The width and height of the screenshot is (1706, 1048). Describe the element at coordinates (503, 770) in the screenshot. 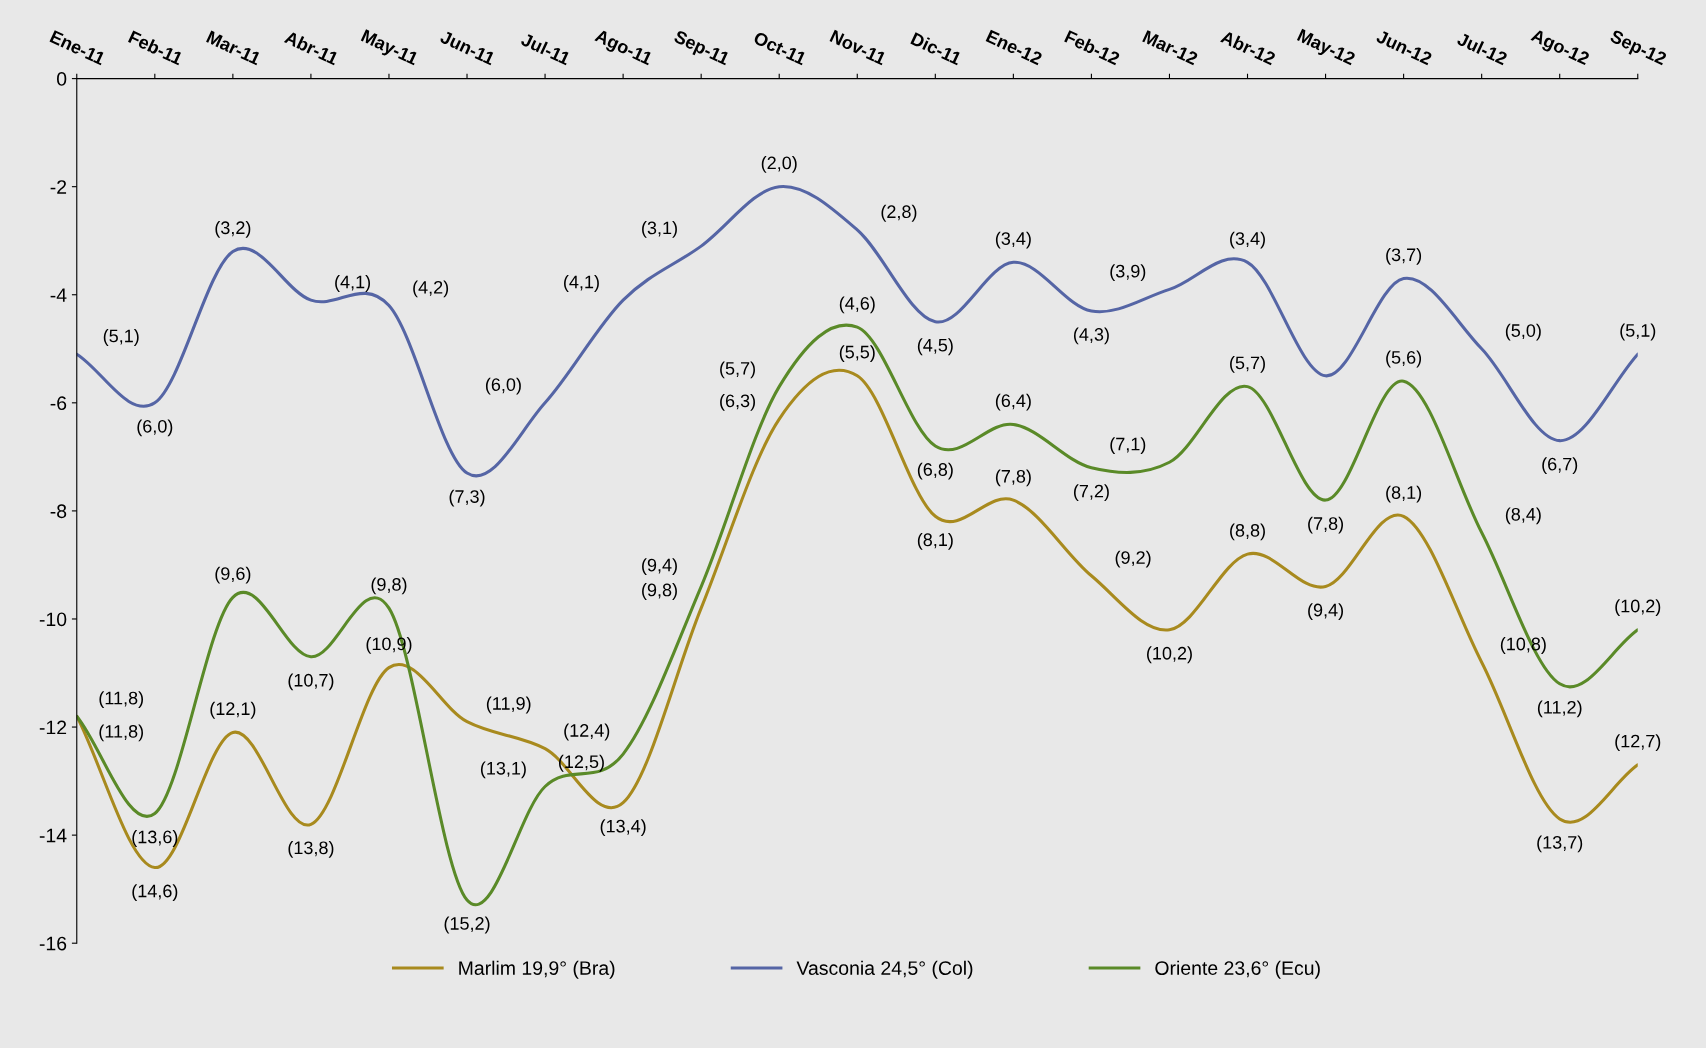

I see `data-label: (13,1)` at that location.